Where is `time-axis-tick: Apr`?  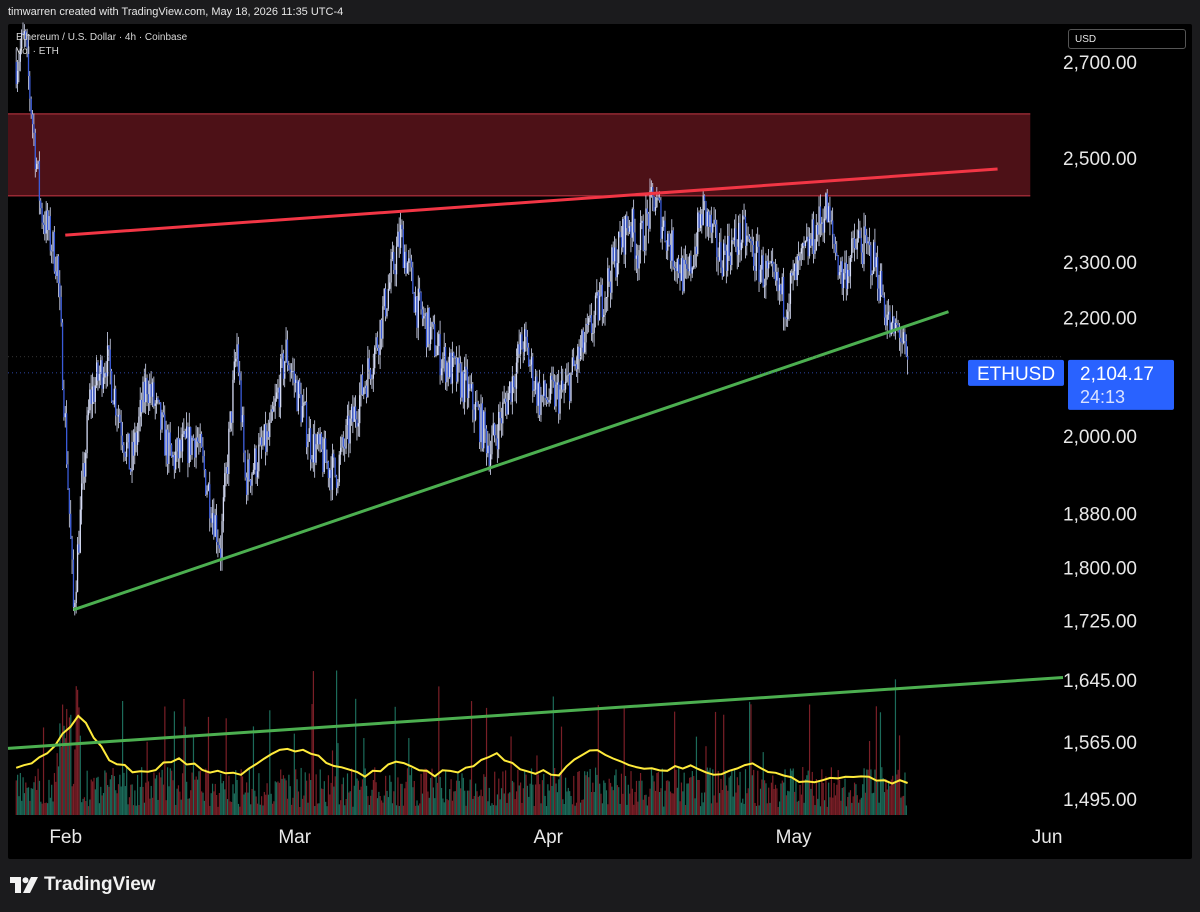
time-axis-tick: Apr is located at coordinates (548, 837).